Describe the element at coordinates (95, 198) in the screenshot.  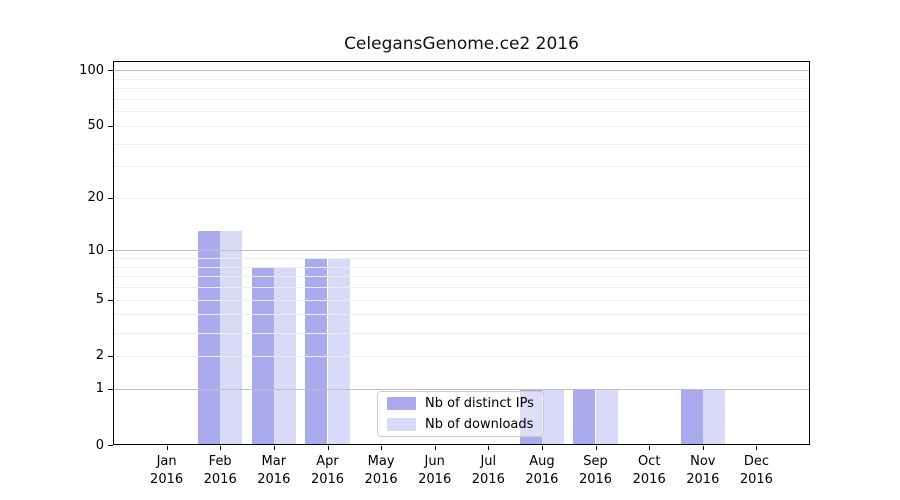
I see `y-tick-label: 20` at that location.